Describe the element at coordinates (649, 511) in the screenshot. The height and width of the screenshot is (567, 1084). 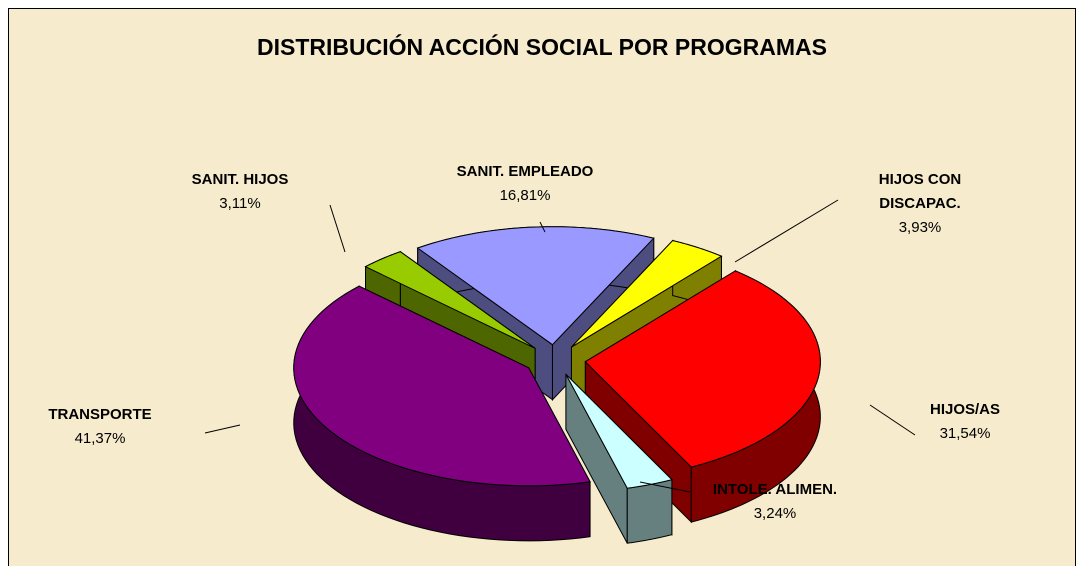
I see `slice-wall` at that location.